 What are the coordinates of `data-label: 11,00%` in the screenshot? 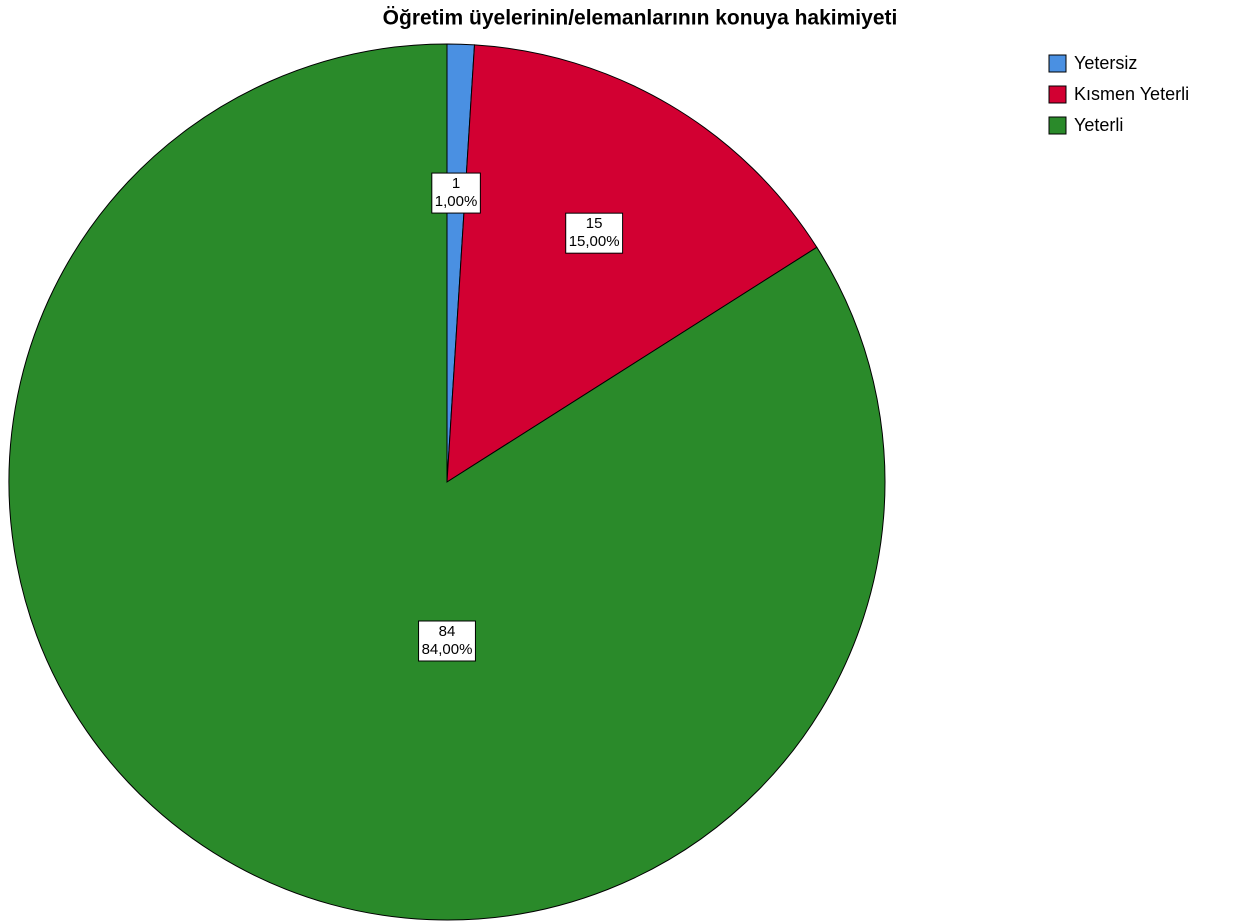 It's located at (456, 193).